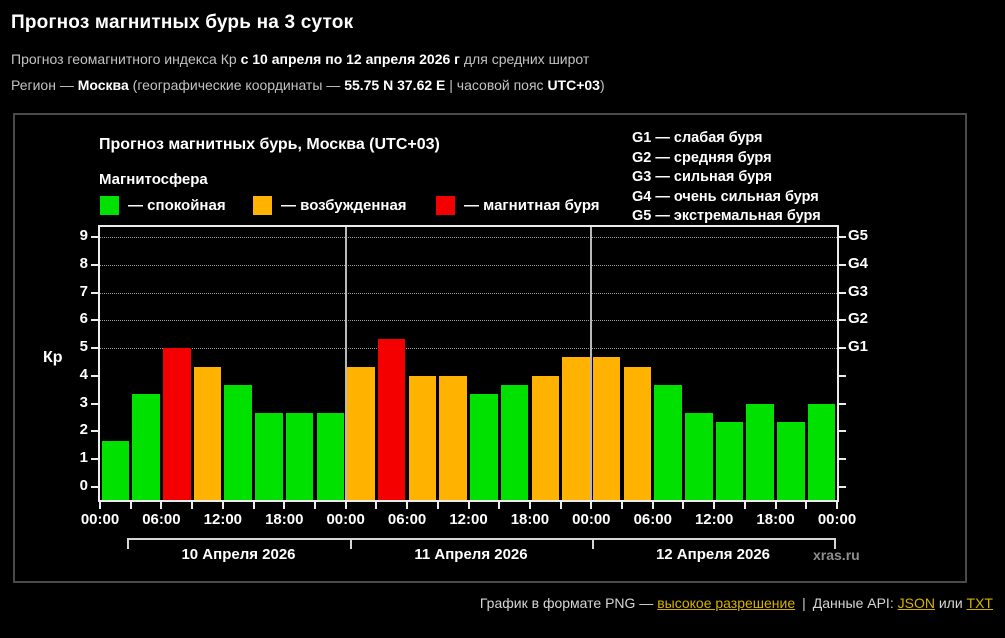 The width and height of the screenshot is (1005, 638). I want to click on g-scale-axis-label: G5, so click(858, 235).